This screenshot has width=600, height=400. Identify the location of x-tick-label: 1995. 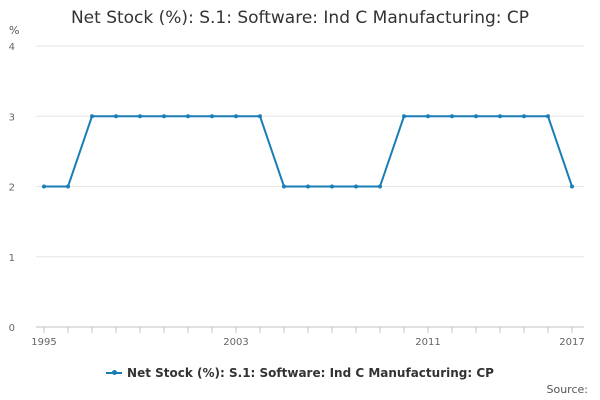
(43, 342).